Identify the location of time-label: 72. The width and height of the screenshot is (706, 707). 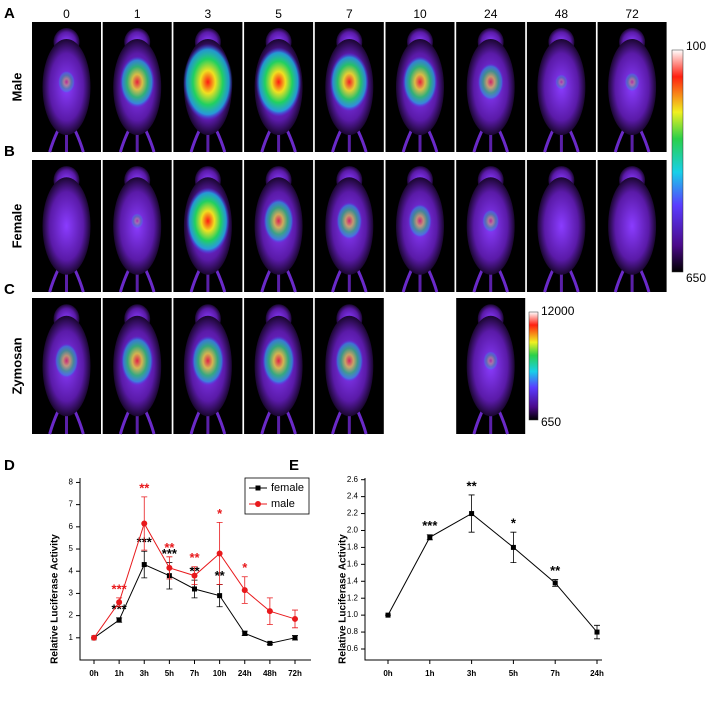
(632, 14).